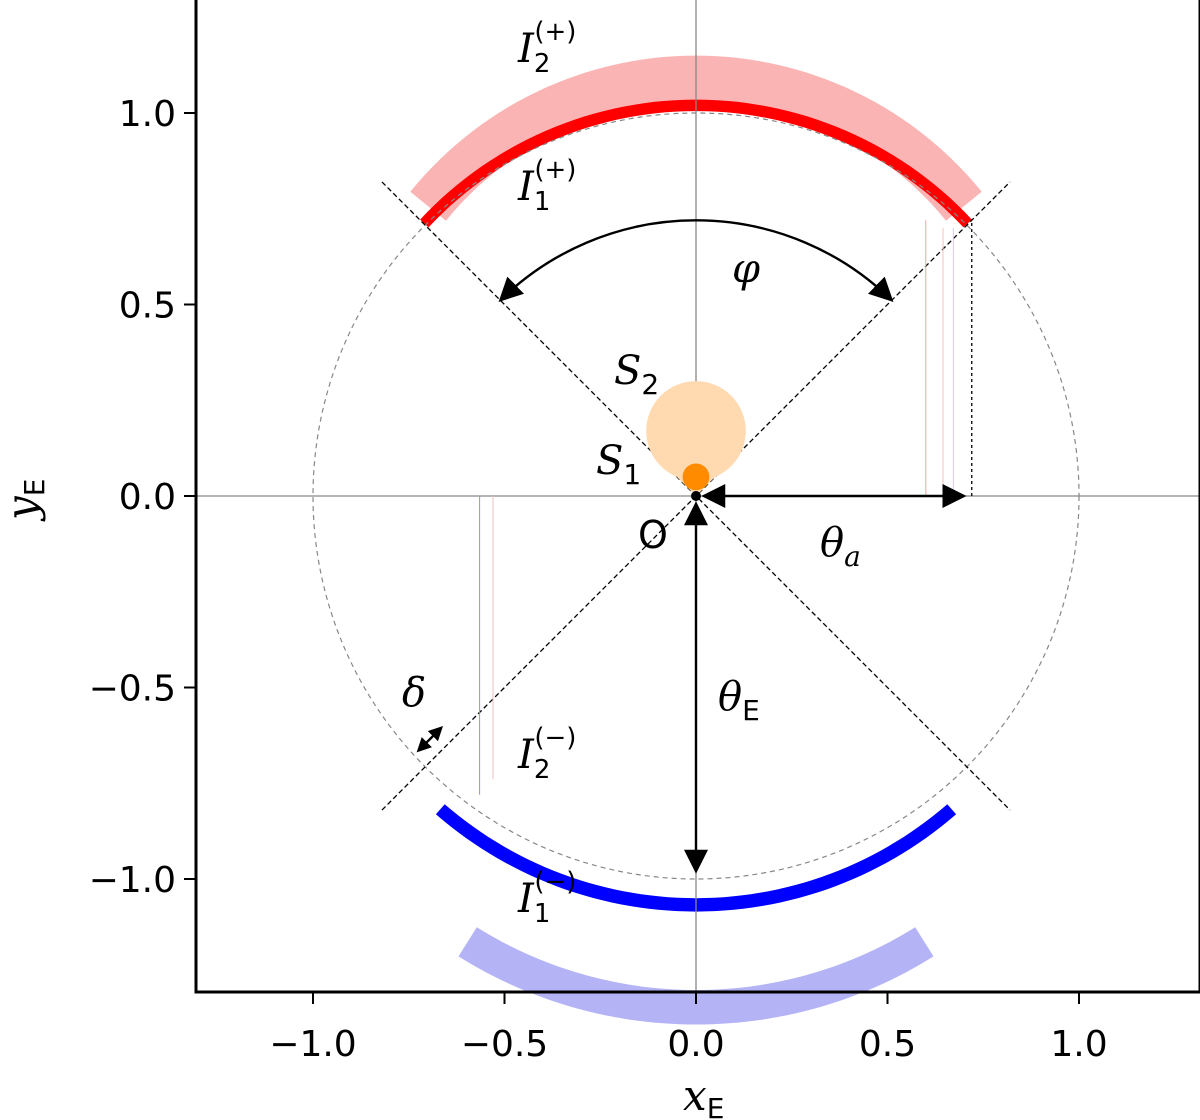  Describe the element at coordinates (132, 880) in the screenshot. I see `y-tick-label: −1.0` at that location.